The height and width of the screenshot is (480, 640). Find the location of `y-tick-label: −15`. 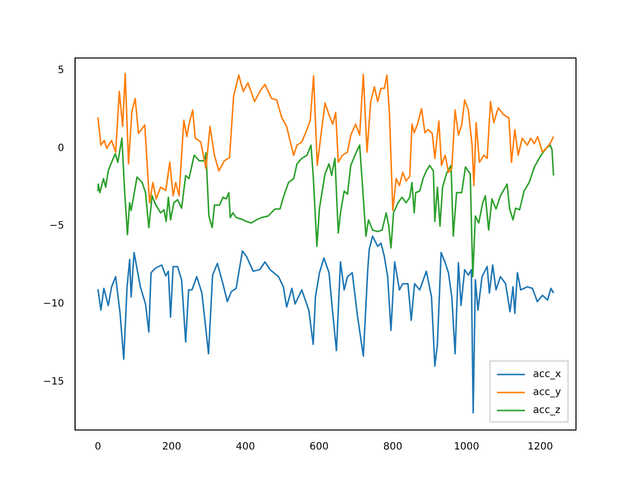

y-tick-label: −15 is located at coordinates (53, 382).